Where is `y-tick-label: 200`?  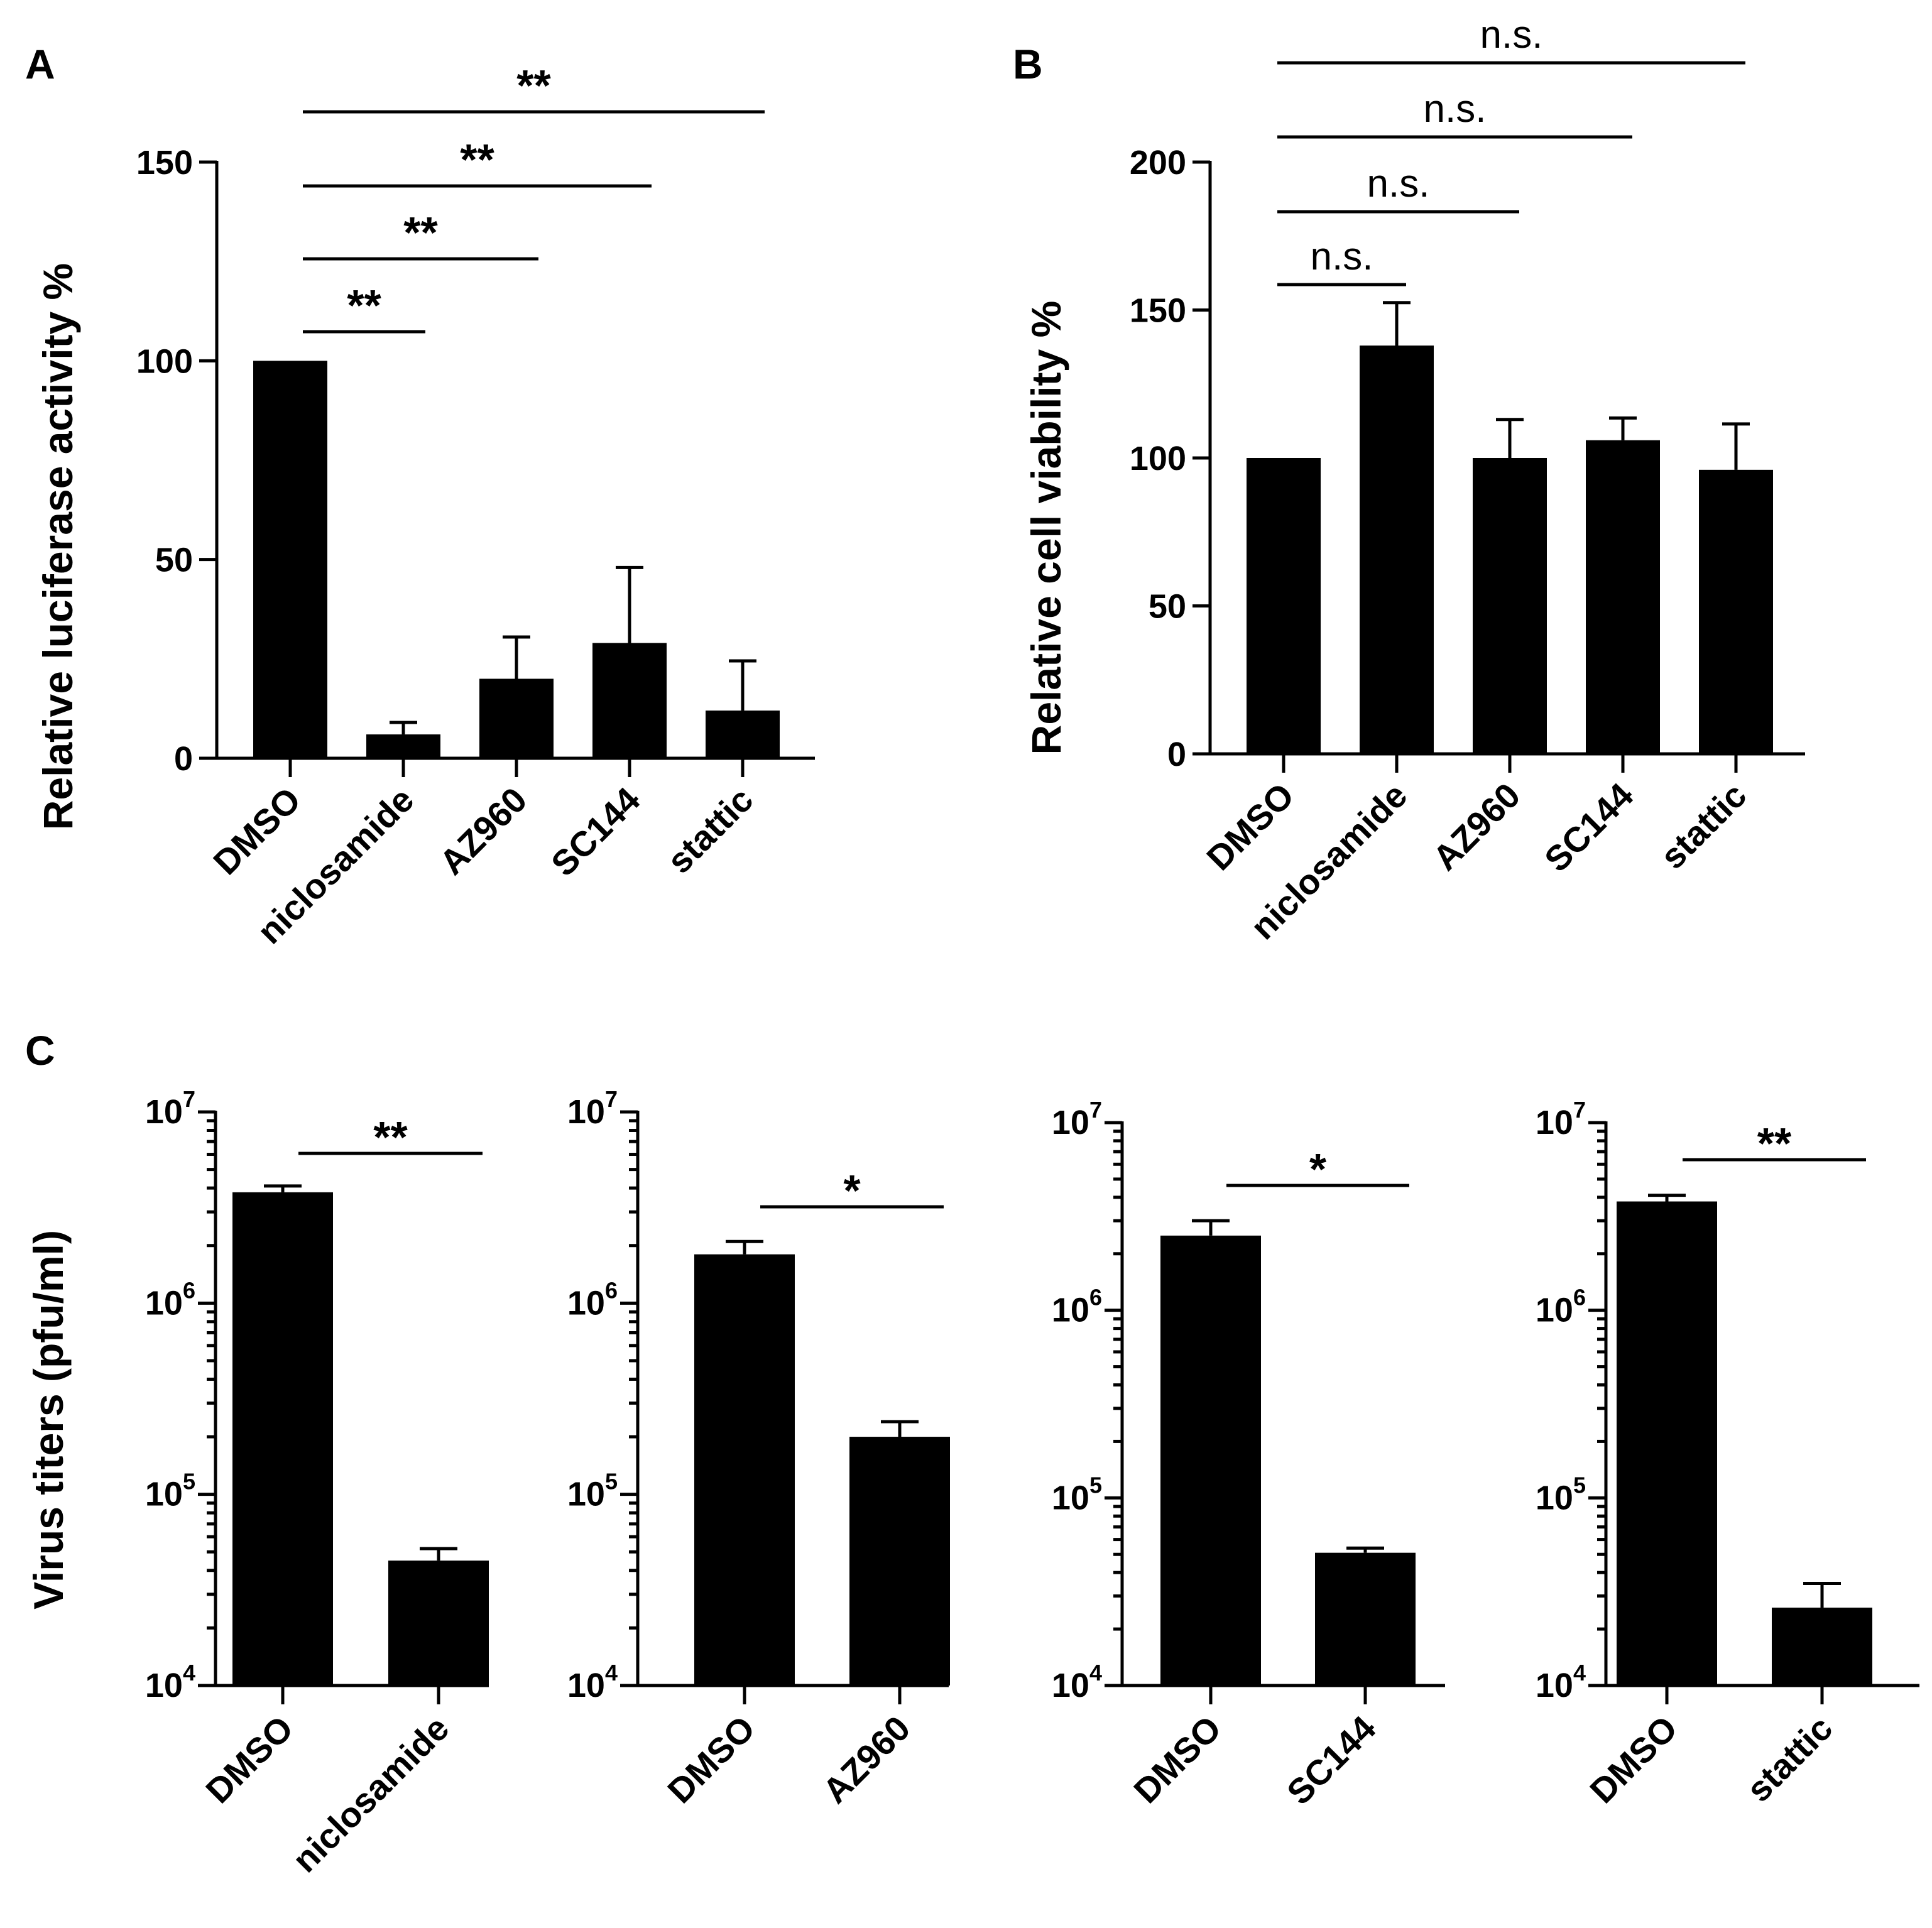
y-tick-label: 200 is located at coordinates (1158, 163).